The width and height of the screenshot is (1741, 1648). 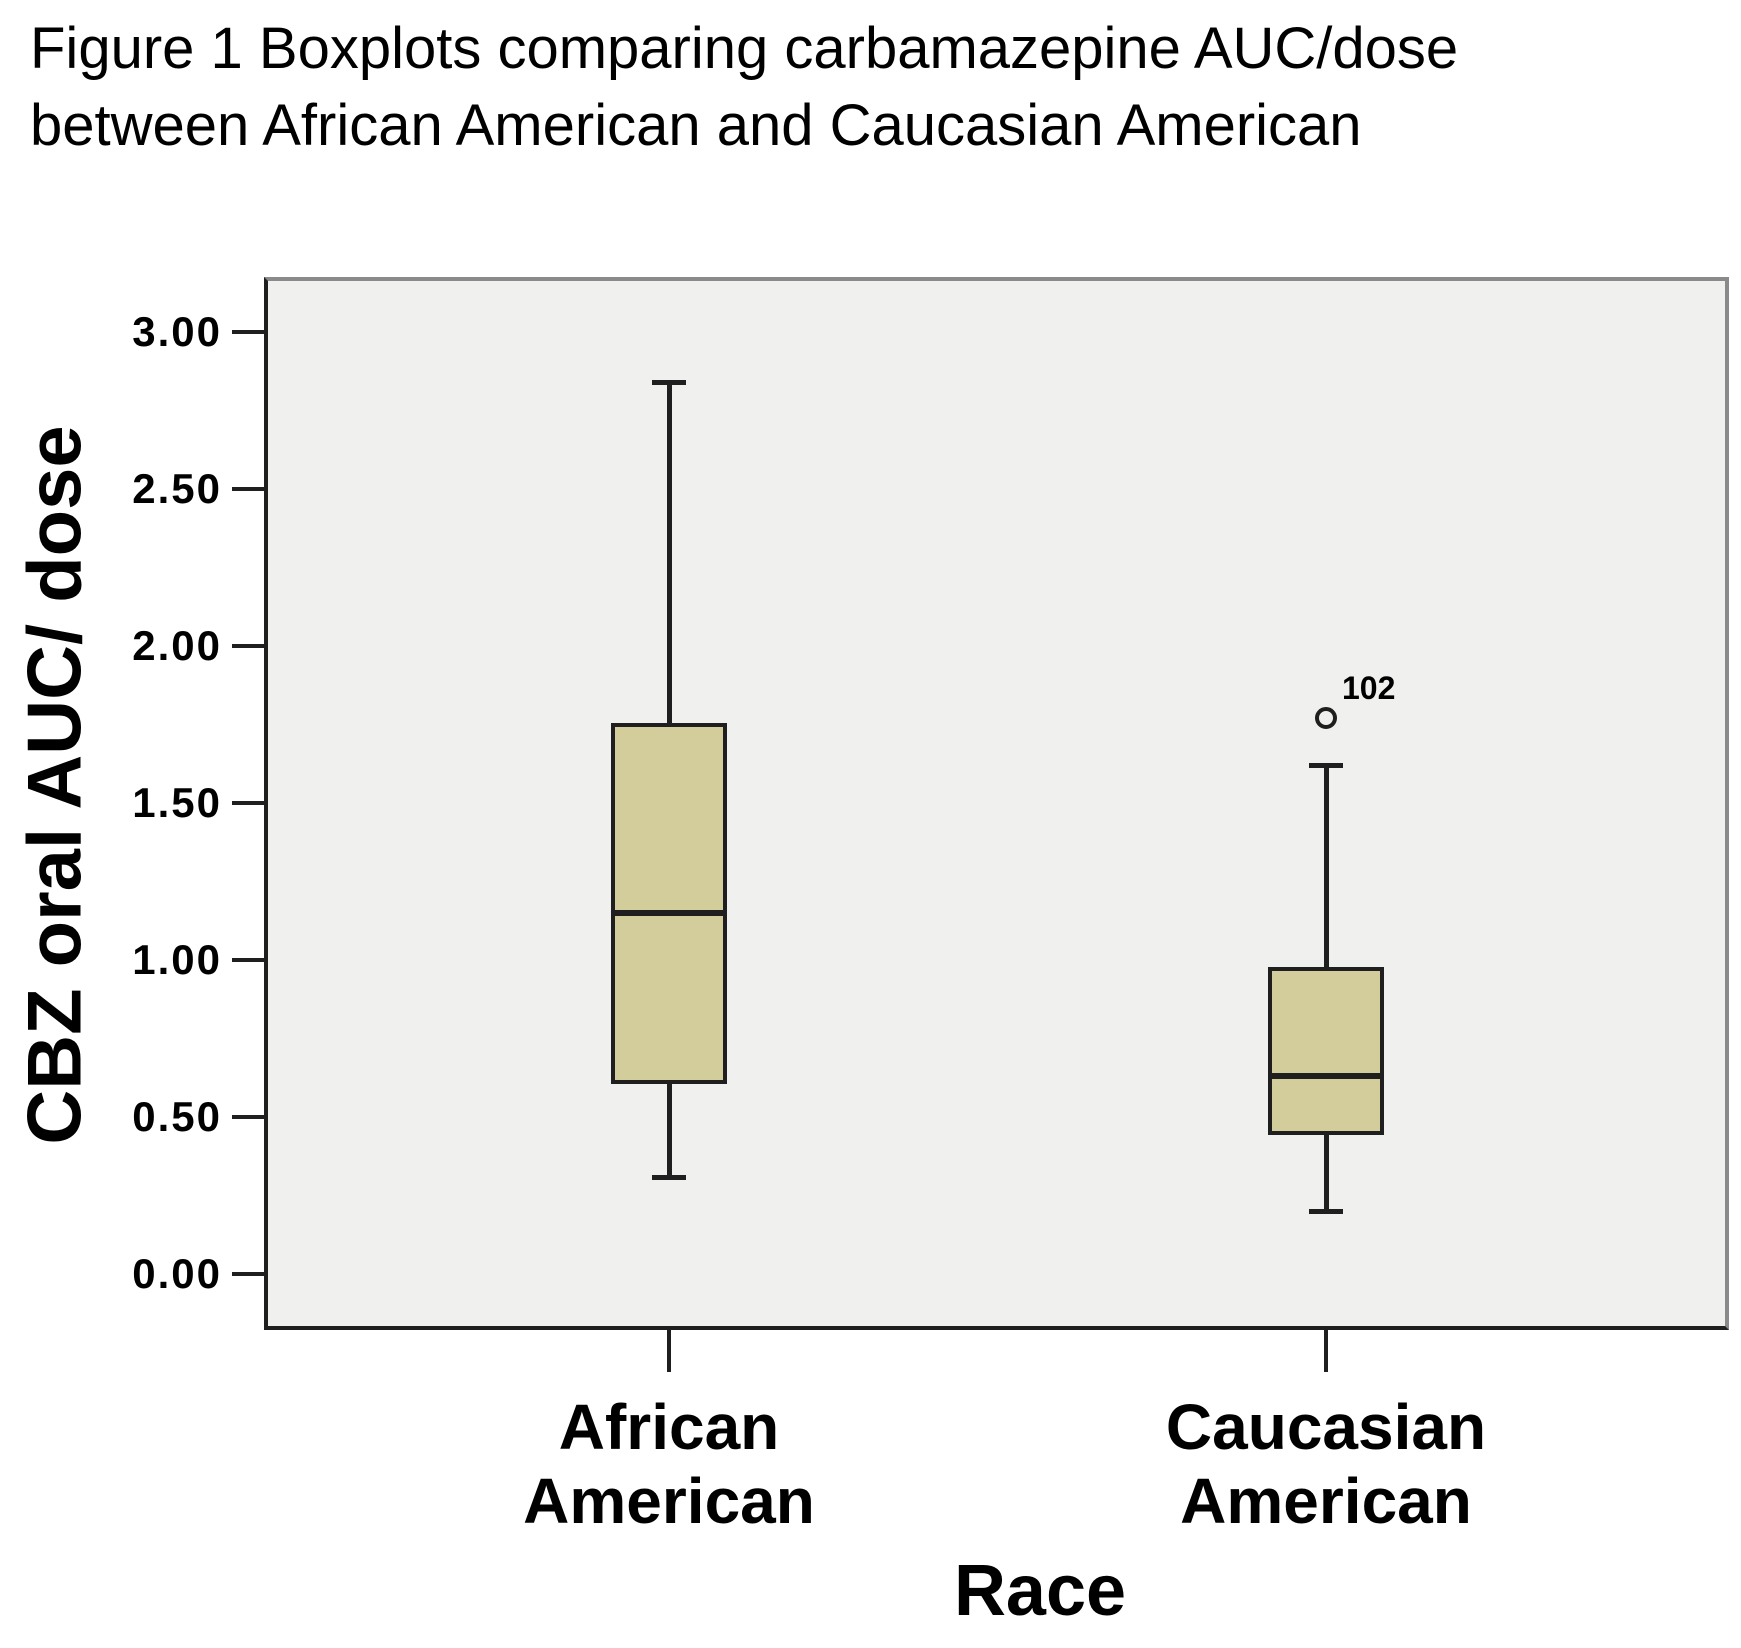 What do you see at coordinates (177, 959) in the screenshot?
I see `y-tick-label: 1.00` at bounding box center [177, 959].